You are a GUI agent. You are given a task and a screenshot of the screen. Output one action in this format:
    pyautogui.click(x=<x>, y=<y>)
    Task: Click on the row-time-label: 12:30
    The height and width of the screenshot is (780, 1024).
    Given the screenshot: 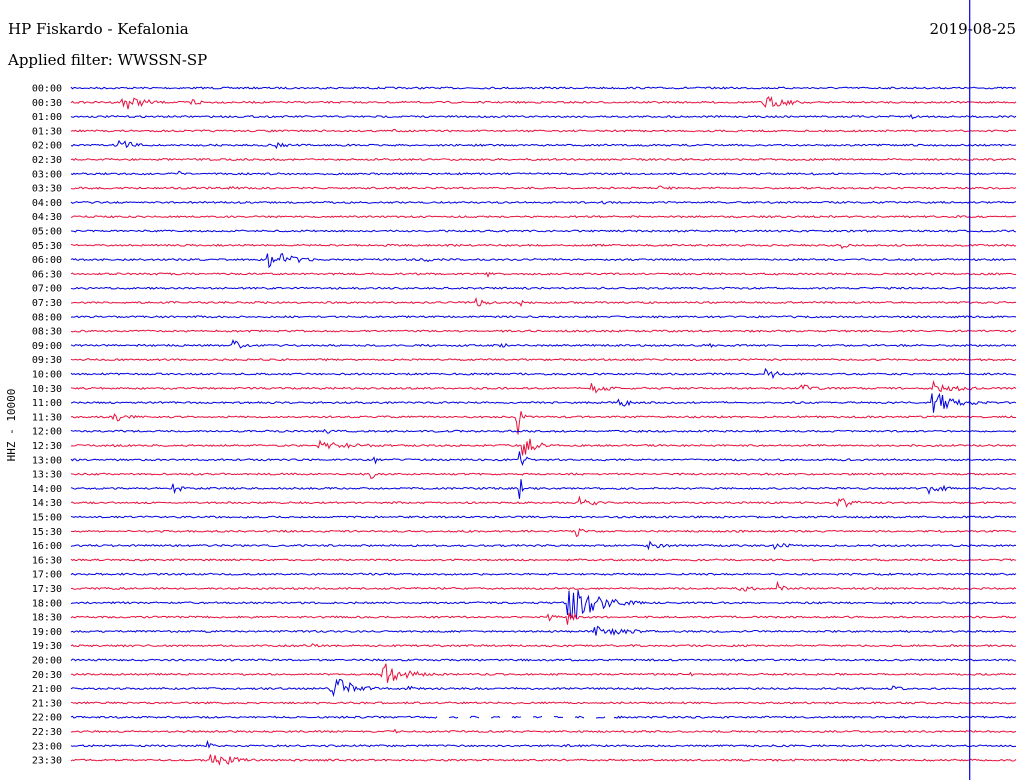 What is the action you would take?
    pyautogui.click(x=47, y=446)
    